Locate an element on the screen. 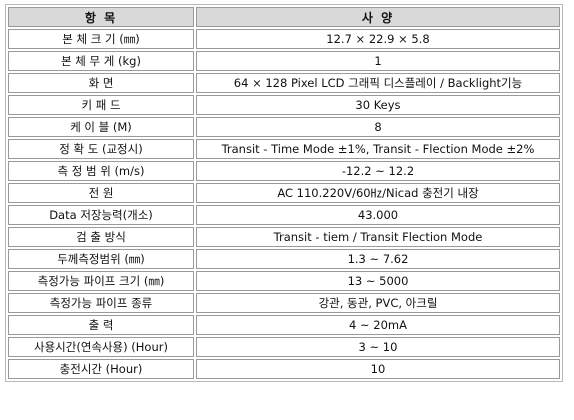  row-spec: 1 is located at coordinates (378, 61).